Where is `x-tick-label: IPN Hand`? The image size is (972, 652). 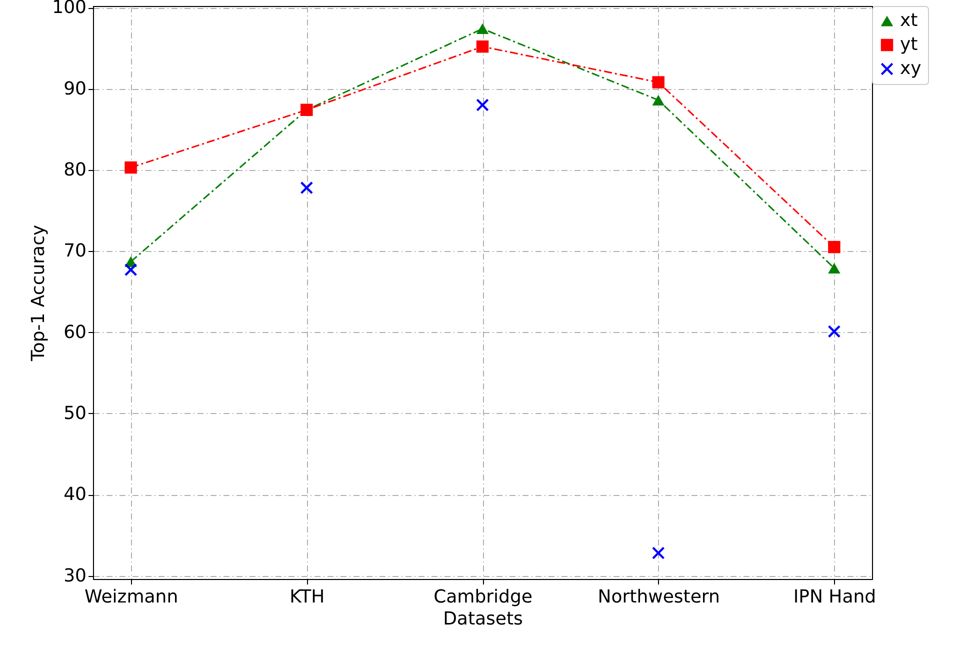 x-tick-label: IPN Hand is located at coordinates (834, 597).